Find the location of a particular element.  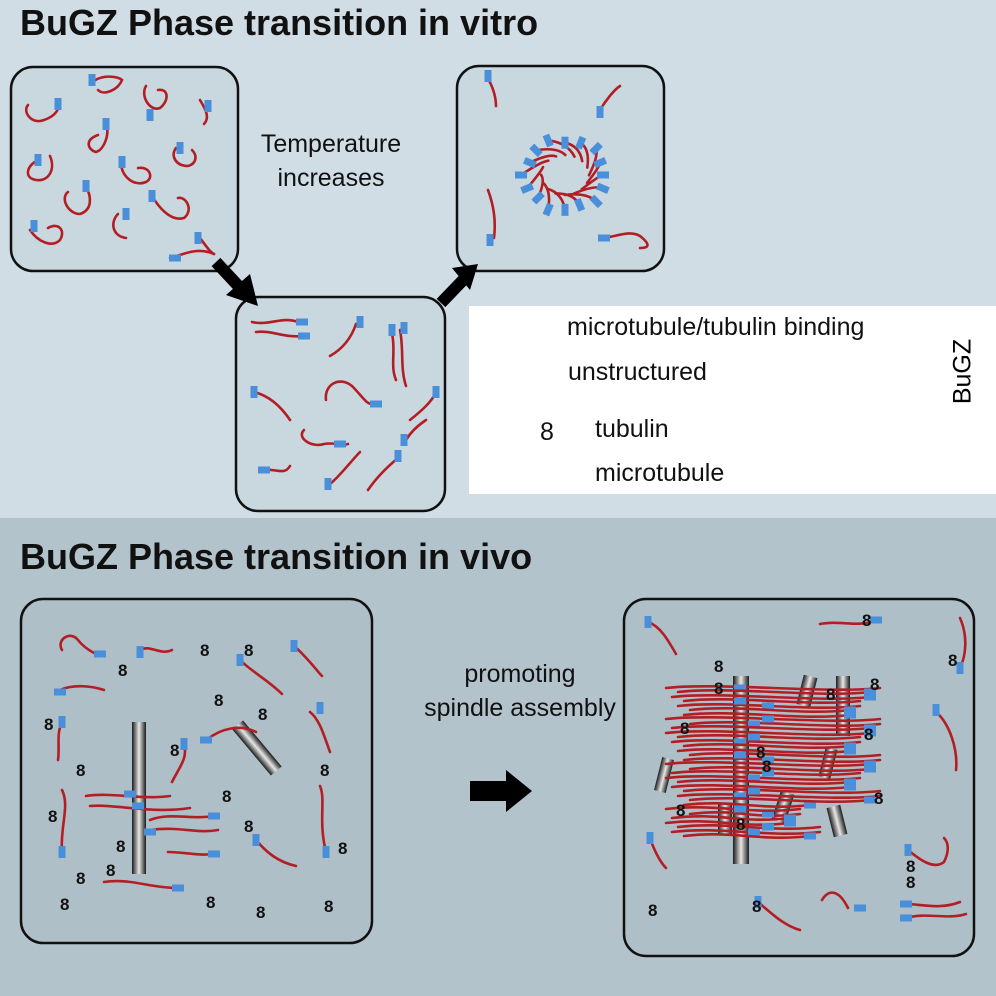

disperse-state-box is located at coordinates (124, 169).